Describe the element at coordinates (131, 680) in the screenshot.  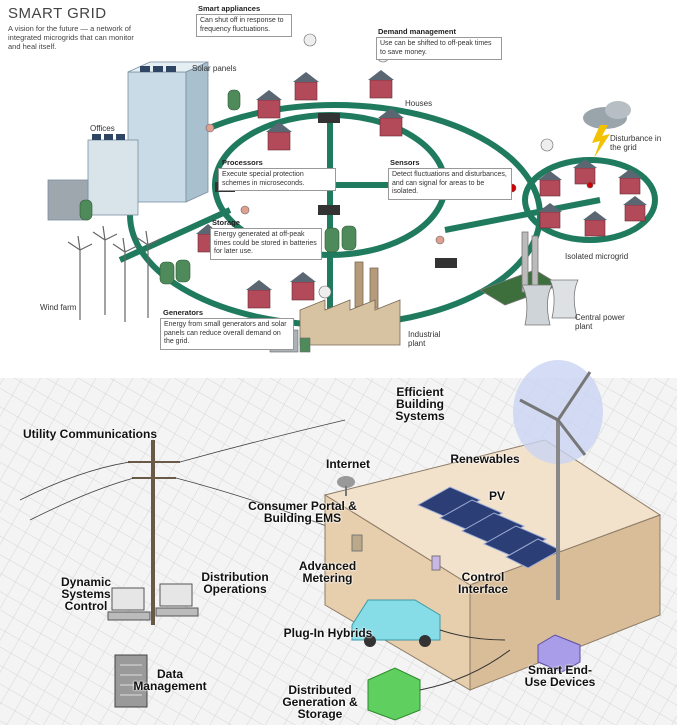
I see `server-rack-part` at that location.